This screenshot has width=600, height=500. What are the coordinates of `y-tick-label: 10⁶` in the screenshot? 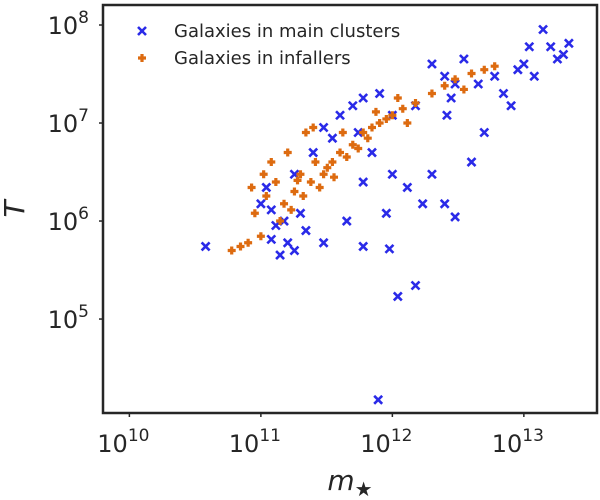 It's located at (68, 220).